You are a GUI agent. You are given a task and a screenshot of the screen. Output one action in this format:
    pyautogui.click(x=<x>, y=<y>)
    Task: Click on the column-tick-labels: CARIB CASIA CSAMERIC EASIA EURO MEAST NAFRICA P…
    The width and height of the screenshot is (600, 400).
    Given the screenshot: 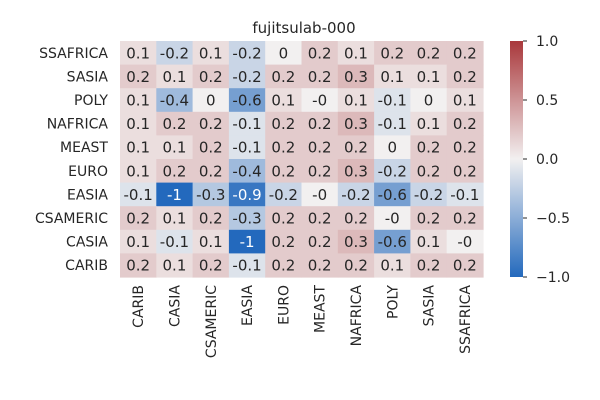 What is the action you would take?
    pyautogui.click(x=302, y=321)
    